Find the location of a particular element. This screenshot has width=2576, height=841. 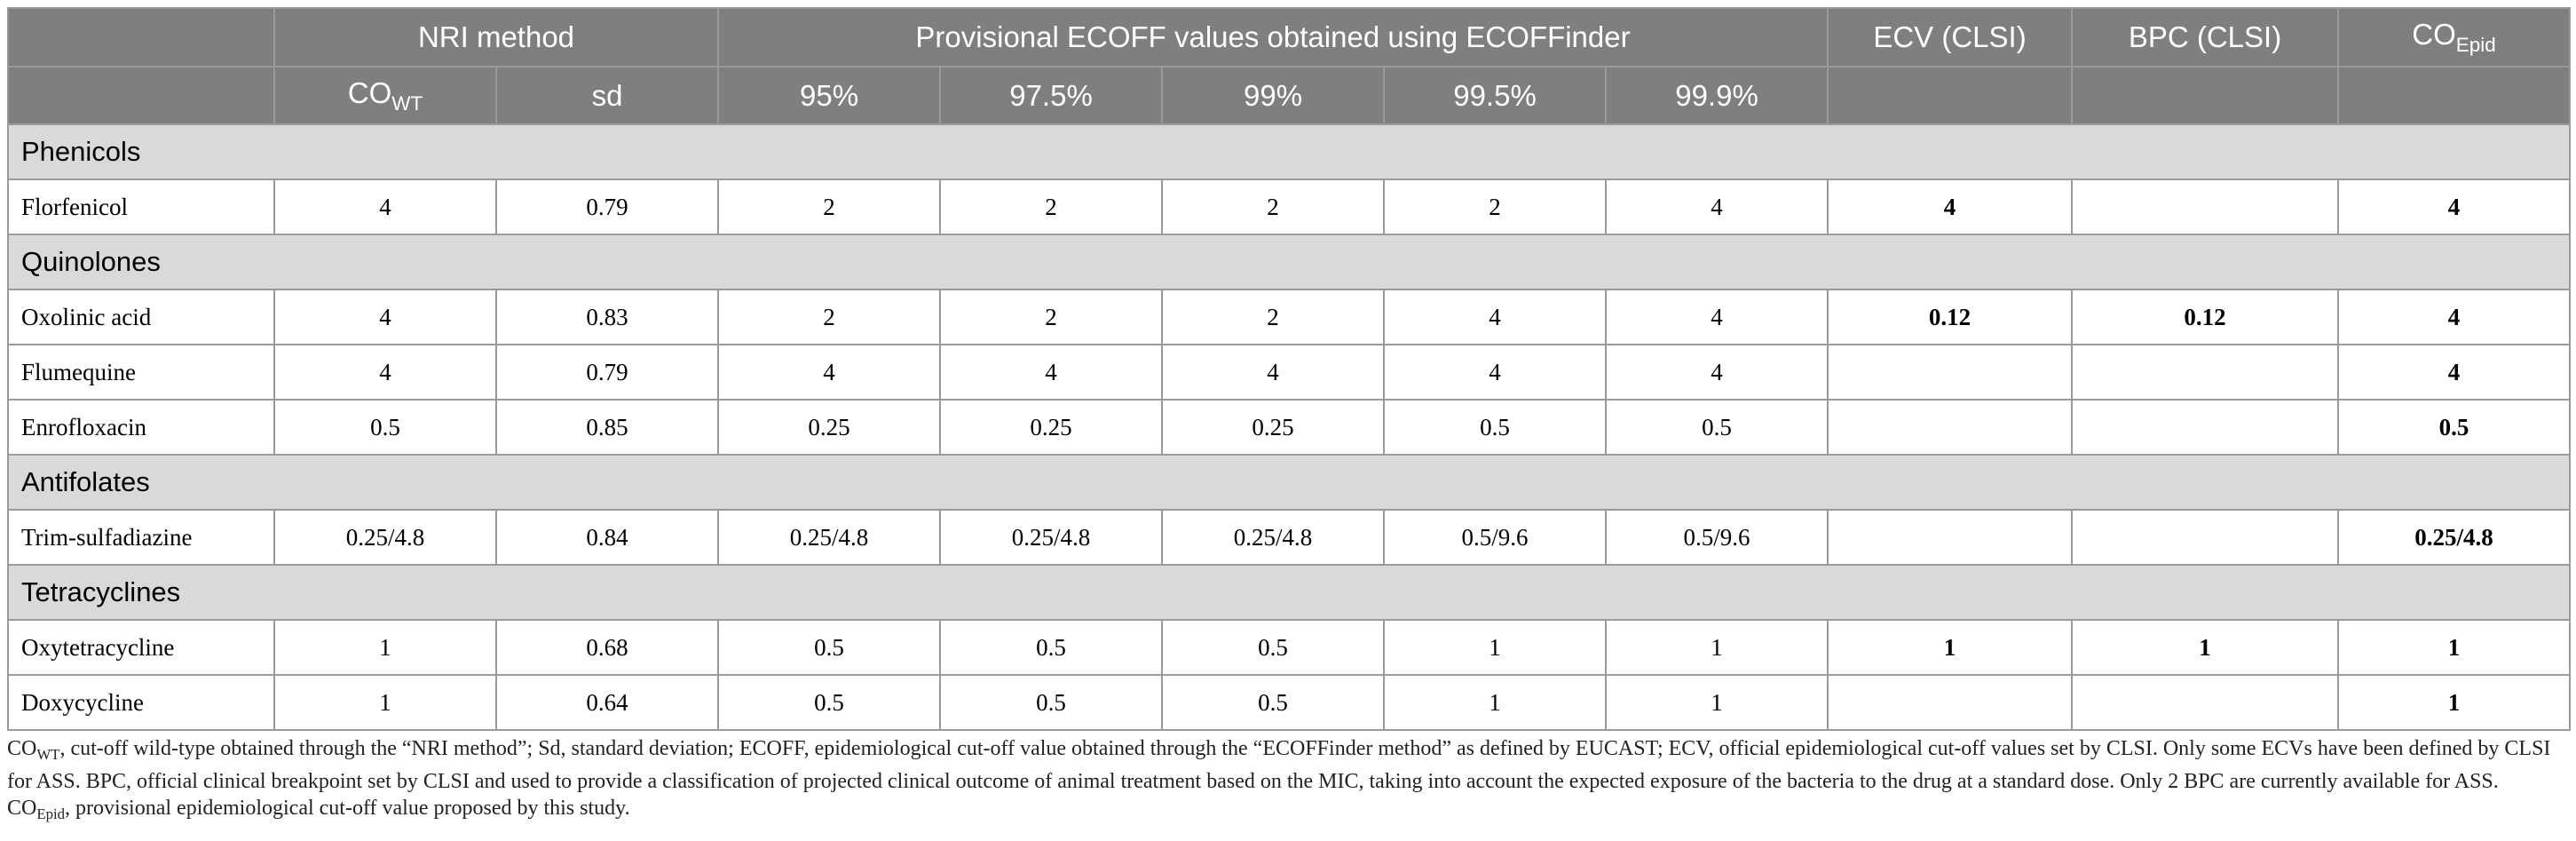

subheader-95: 95% is located at coordinates (829, 95).